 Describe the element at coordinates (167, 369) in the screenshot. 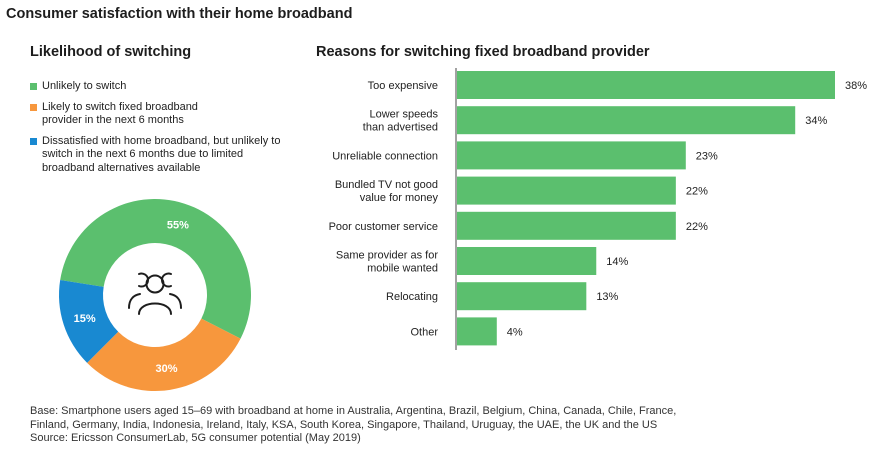

I see `slice-label: 30%` at that location.